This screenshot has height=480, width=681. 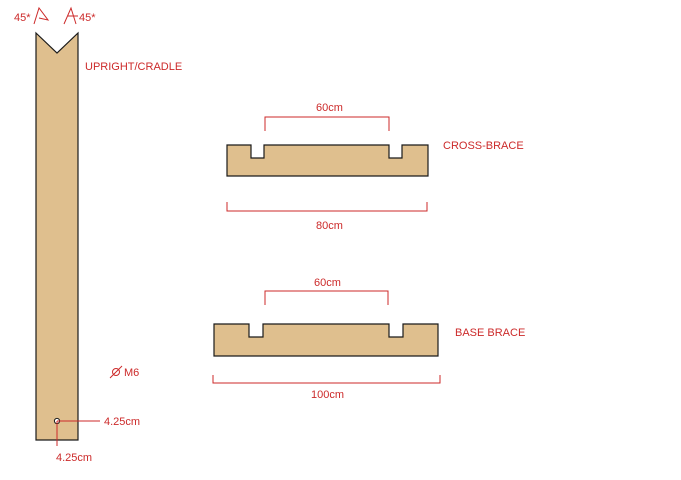 What do you see at coordinates (122, 422) in the screenshot?
I see `hole-offset-x-label: 4.25cm` at bounding box center [122, 422].